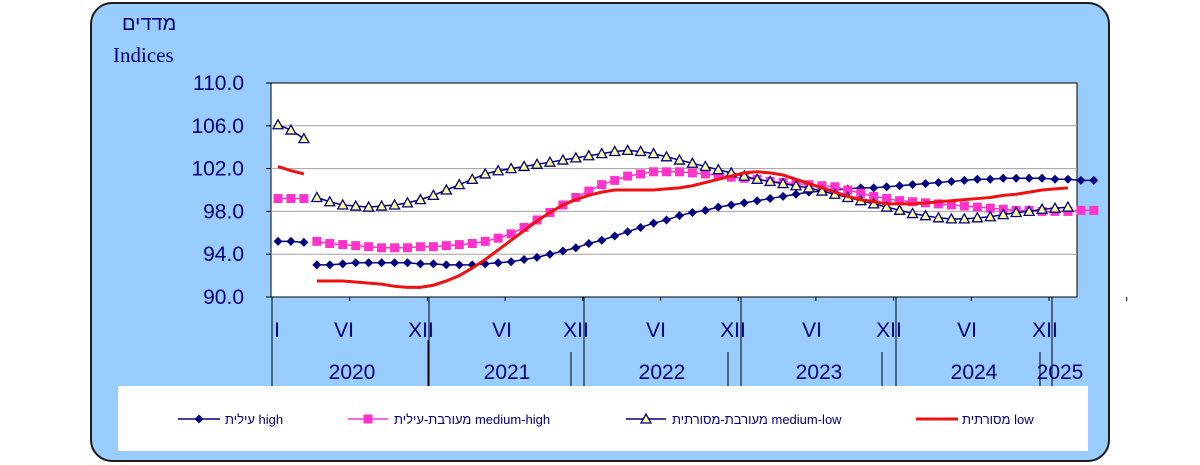  I want to click on y-axis-label-english: Indices, so click(143, 55).